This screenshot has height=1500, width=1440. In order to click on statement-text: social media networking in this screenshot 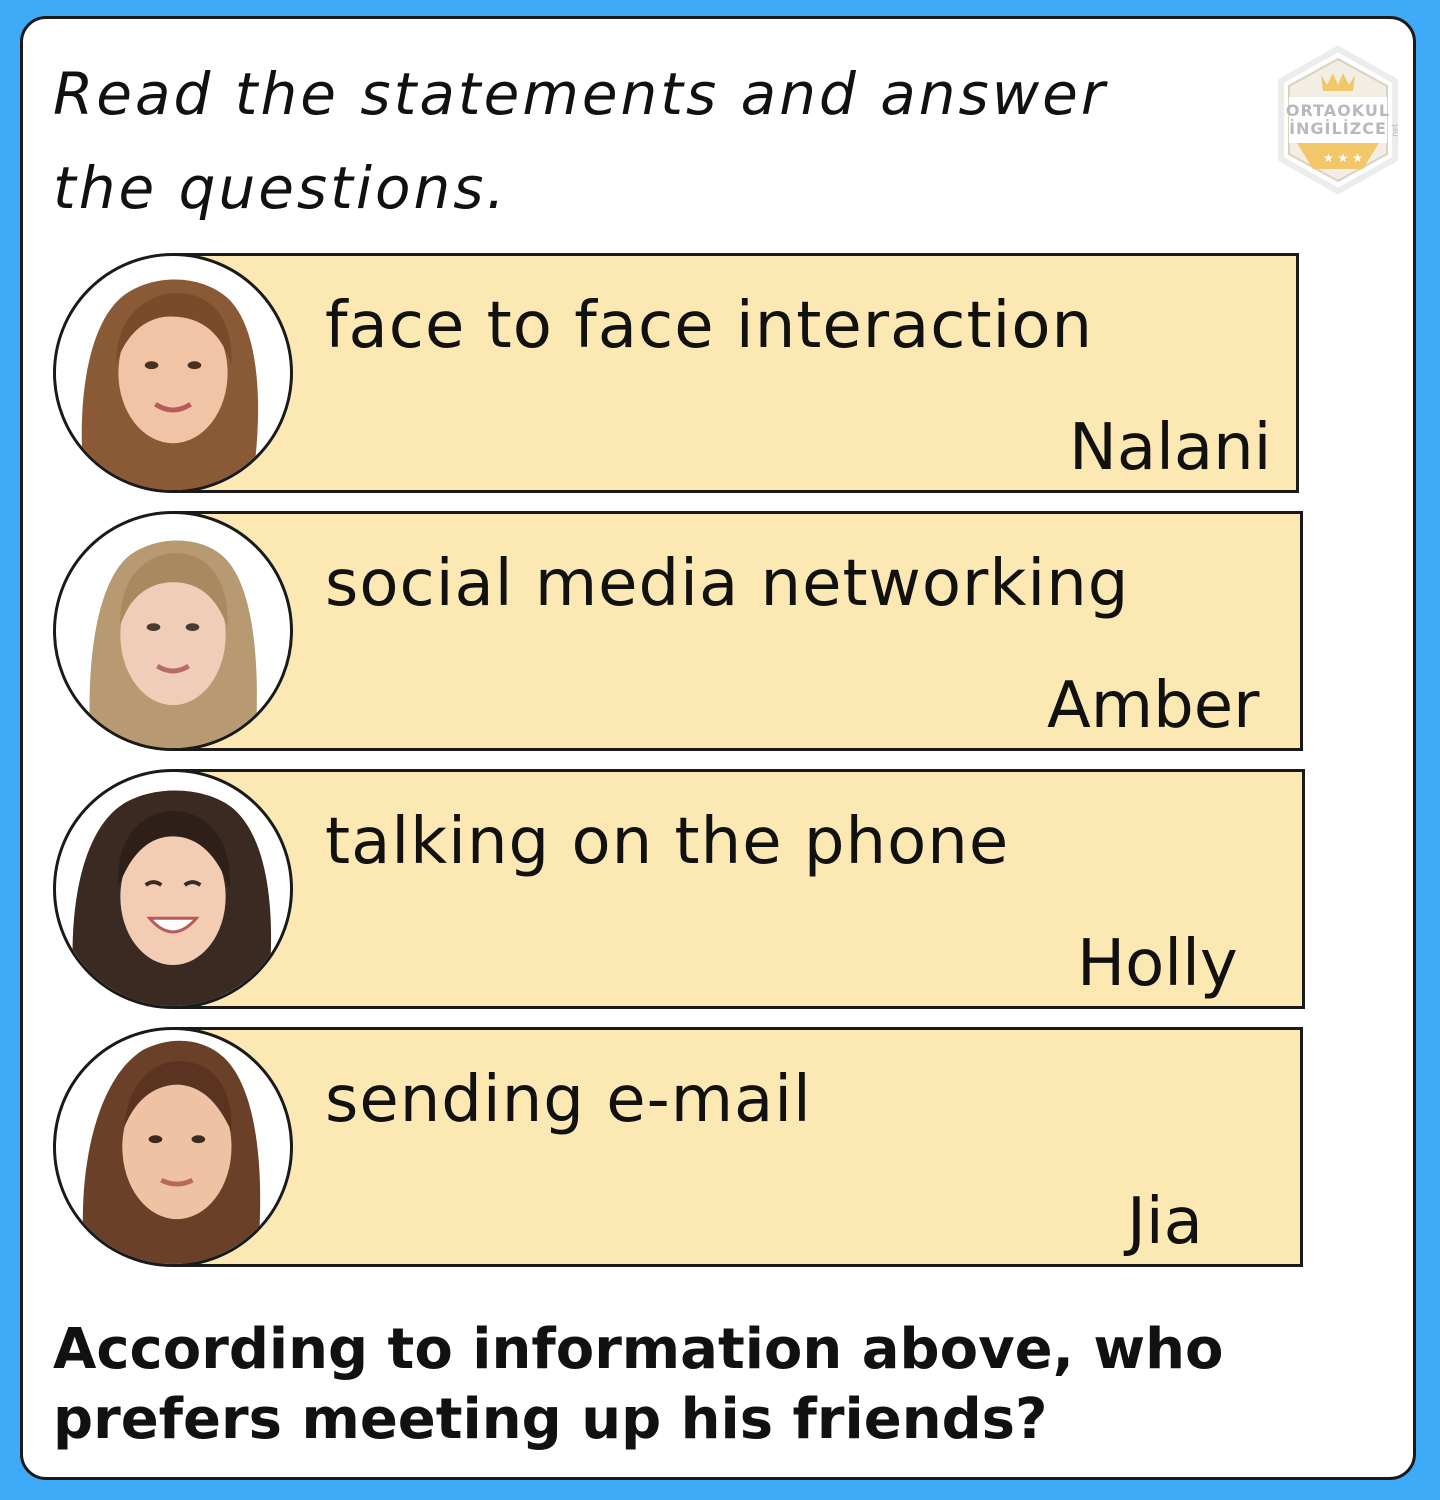, I will do `click(727, 584)`.